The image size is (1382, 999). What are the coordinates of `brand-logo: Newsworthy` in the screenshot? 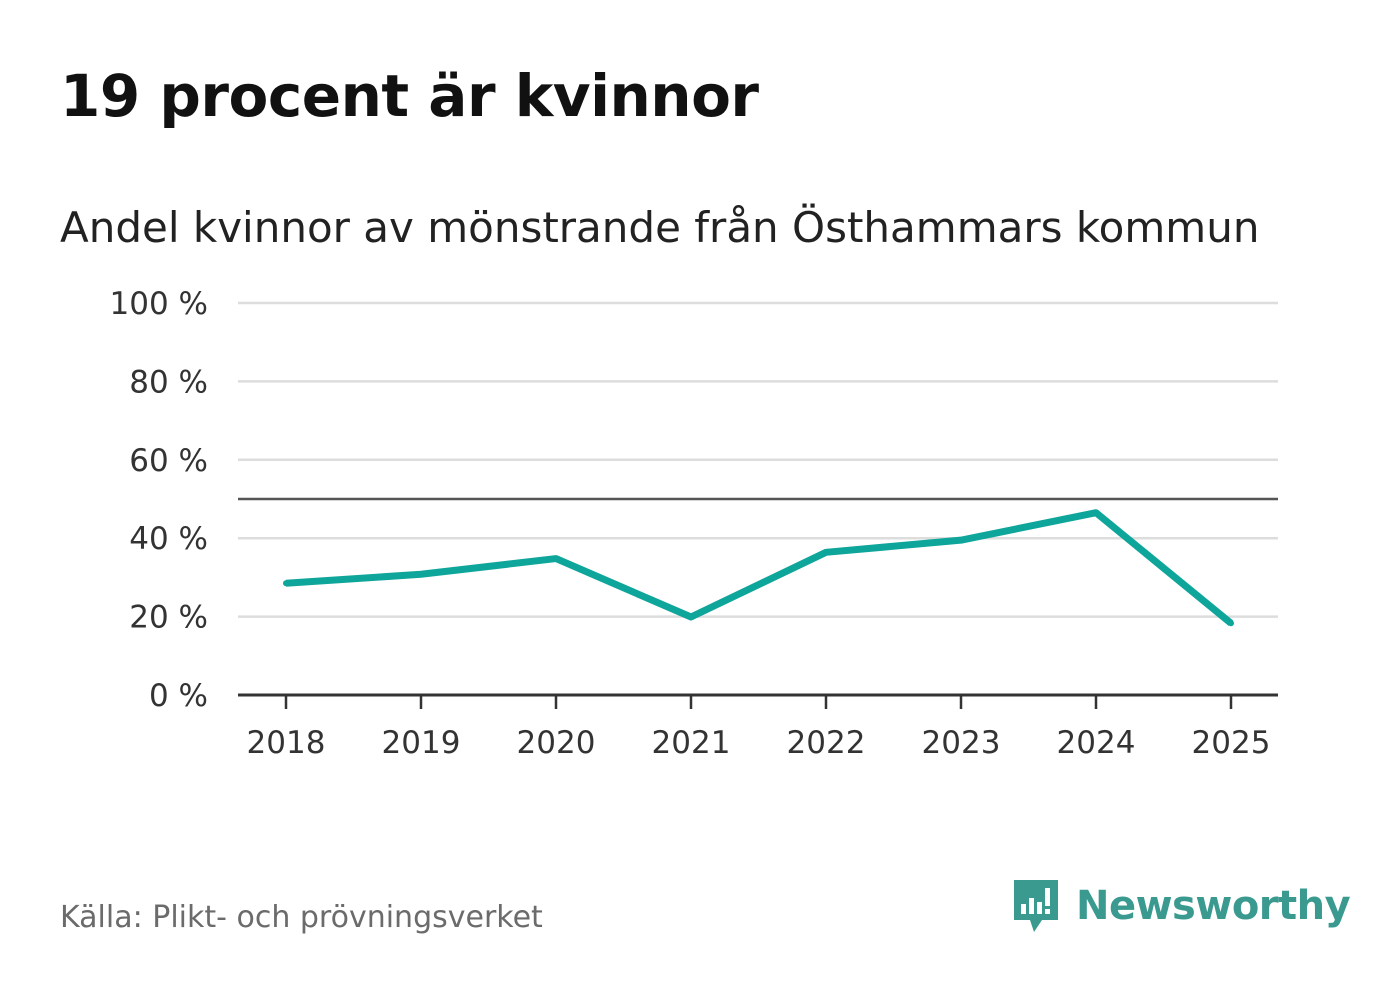 It's located at (1180, 906).